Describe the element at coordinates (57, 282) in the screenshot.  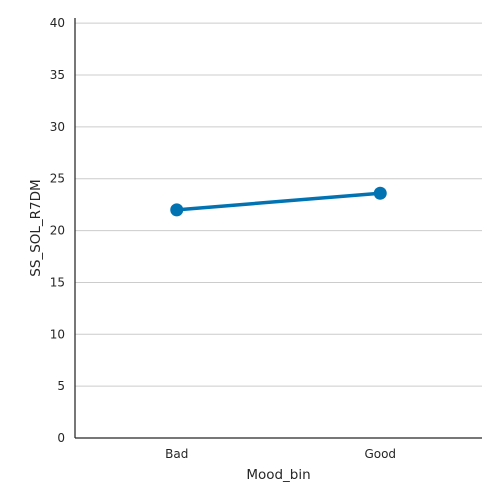
I see `y-tick-label: 15` at that location.